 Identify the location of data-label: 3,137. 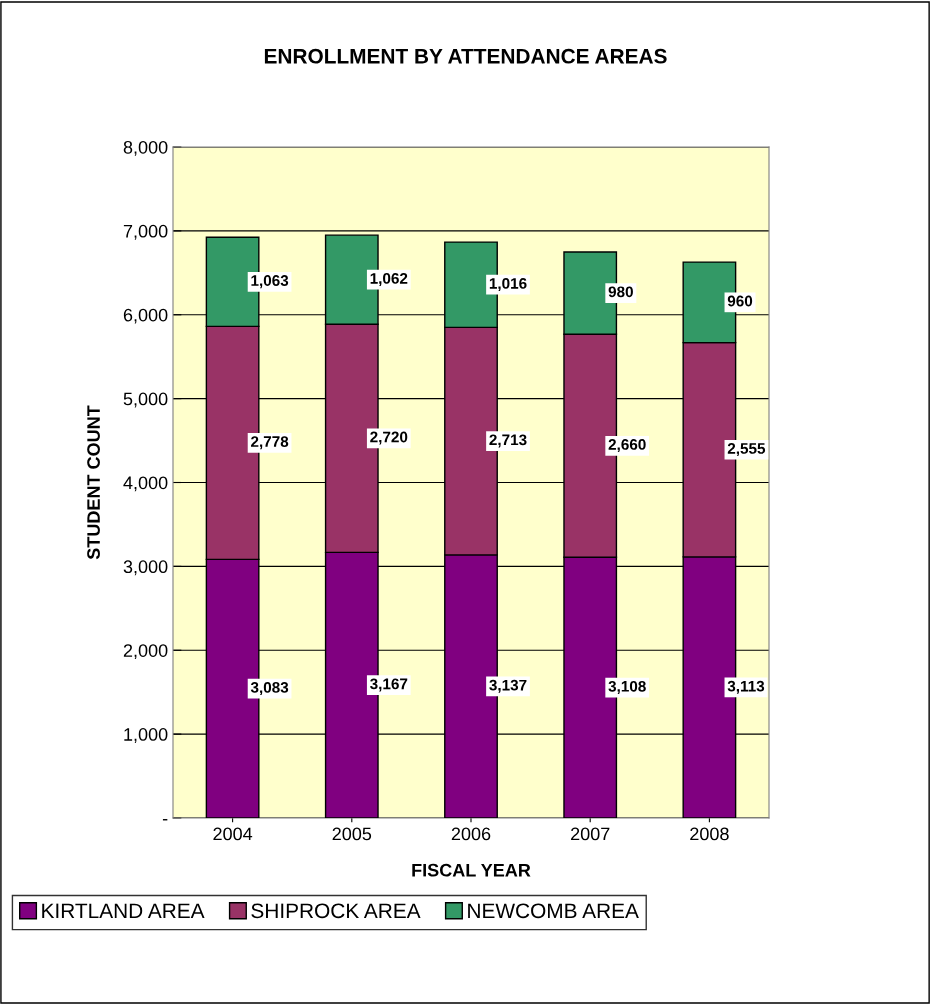
(508, 686).